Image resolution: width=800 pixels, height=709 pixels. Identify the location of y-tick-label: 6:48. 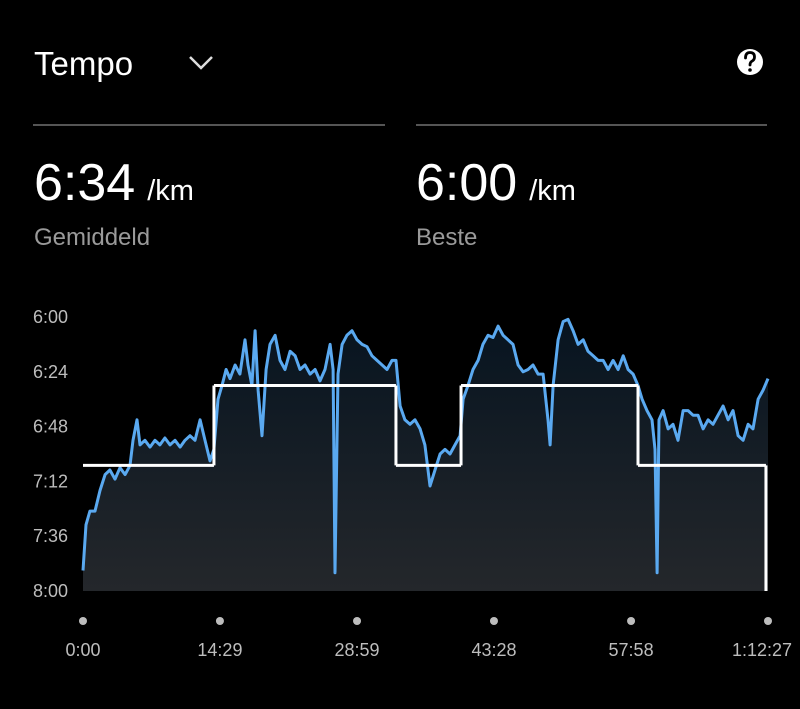
(50, 427).